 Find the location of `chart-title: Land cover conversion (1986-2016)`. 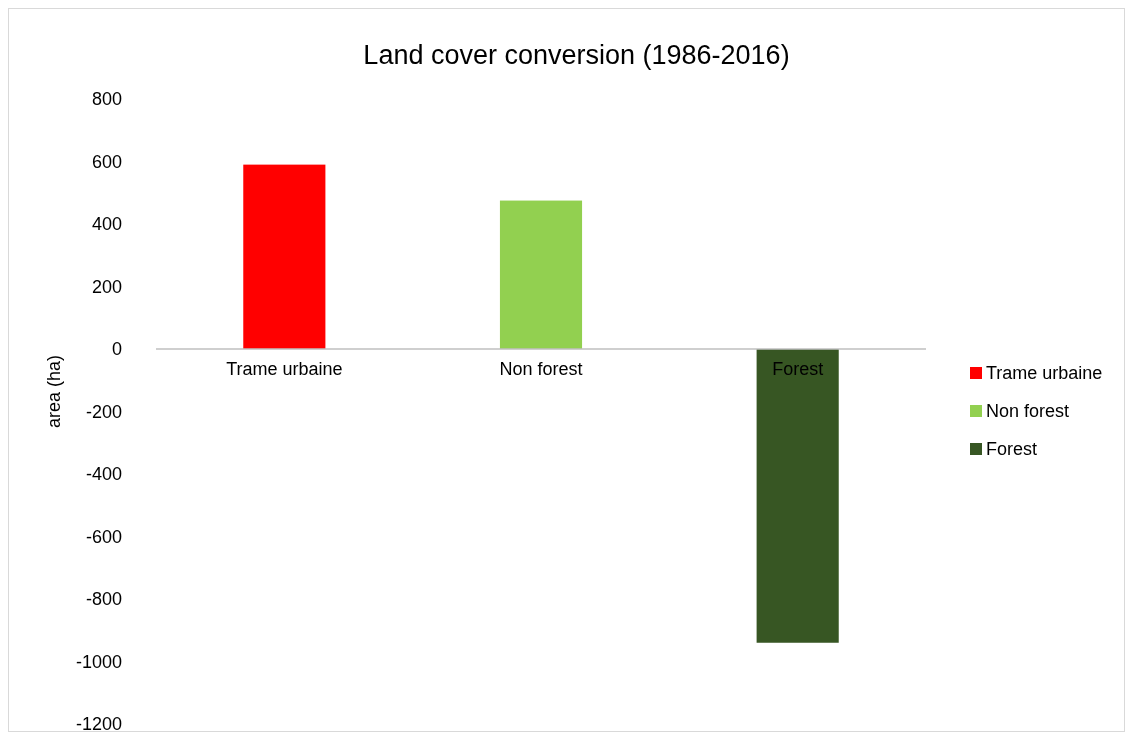

chart-title: Land cover conversion (1986-2016) is located at coordinates (576, 55).